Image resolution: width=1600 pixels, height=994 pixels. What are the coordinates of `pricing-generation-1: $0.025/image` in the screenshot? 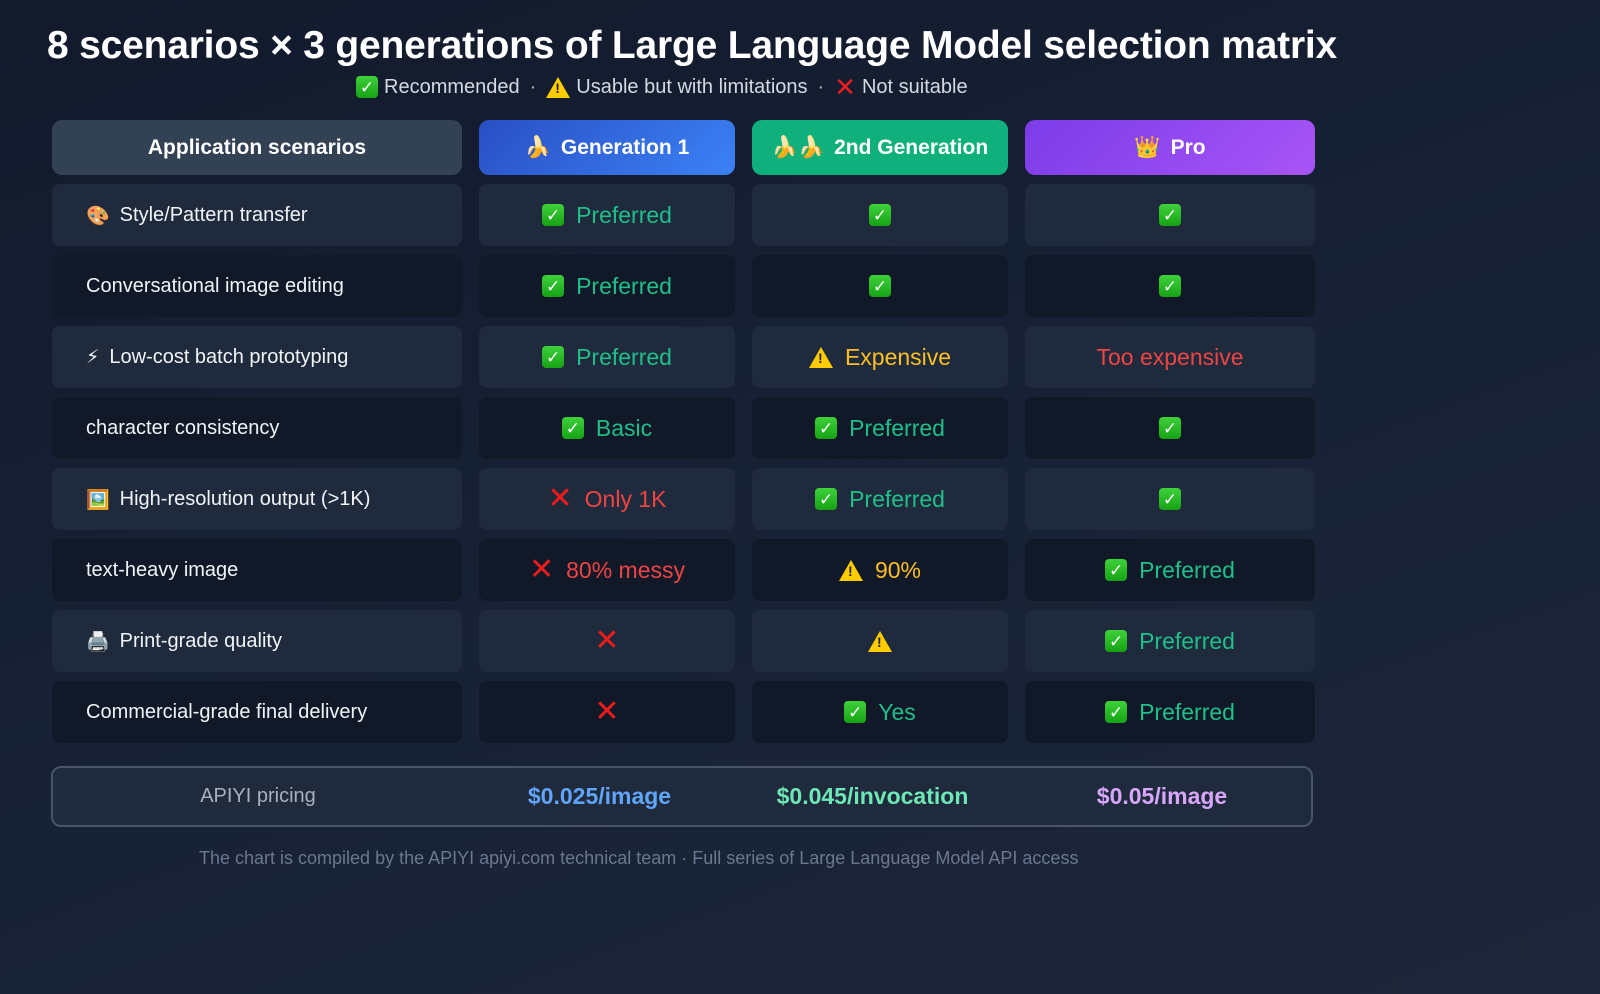 It's located at (599, 796).